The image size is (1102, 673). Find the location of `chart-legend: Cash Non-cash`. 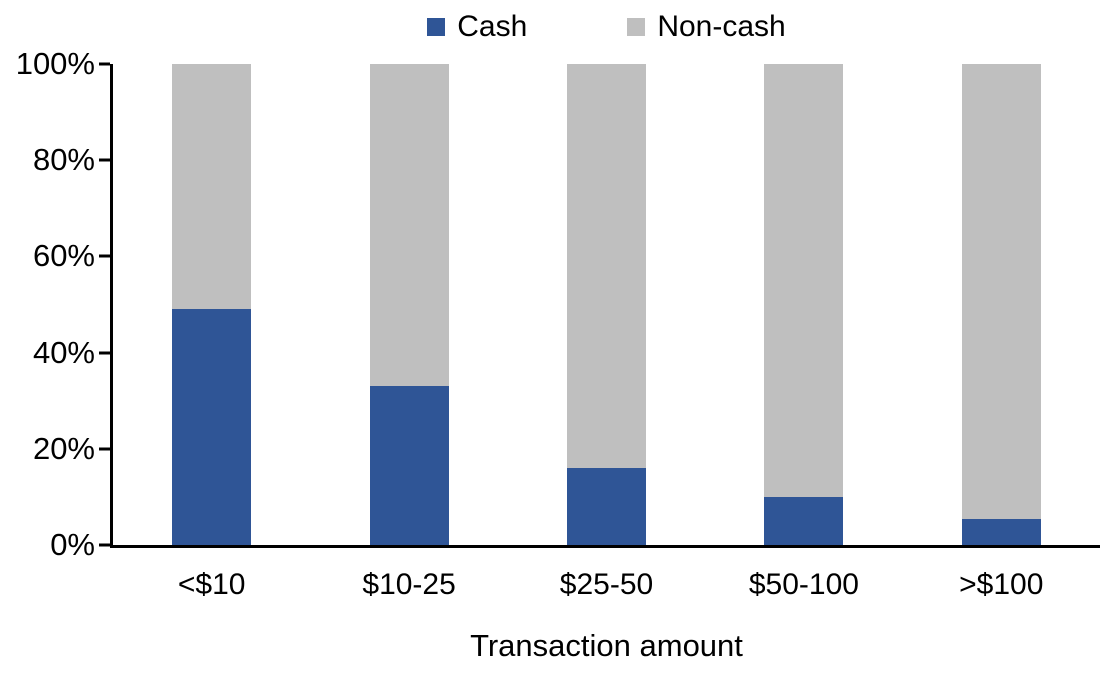

chart-legend: Cash Non-cash is located at coordinates (606, 27).